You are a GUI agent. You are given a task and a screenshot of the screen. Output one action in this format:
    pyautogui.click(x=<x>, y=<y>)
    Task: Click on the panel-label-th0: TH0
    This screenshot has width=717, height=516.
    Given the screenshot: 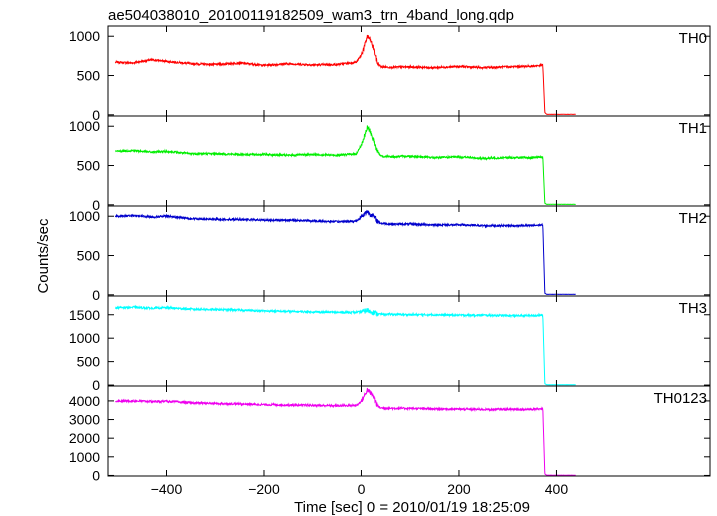 What is the action you would take?
    pyautogui.click(x=693, y=38)
    